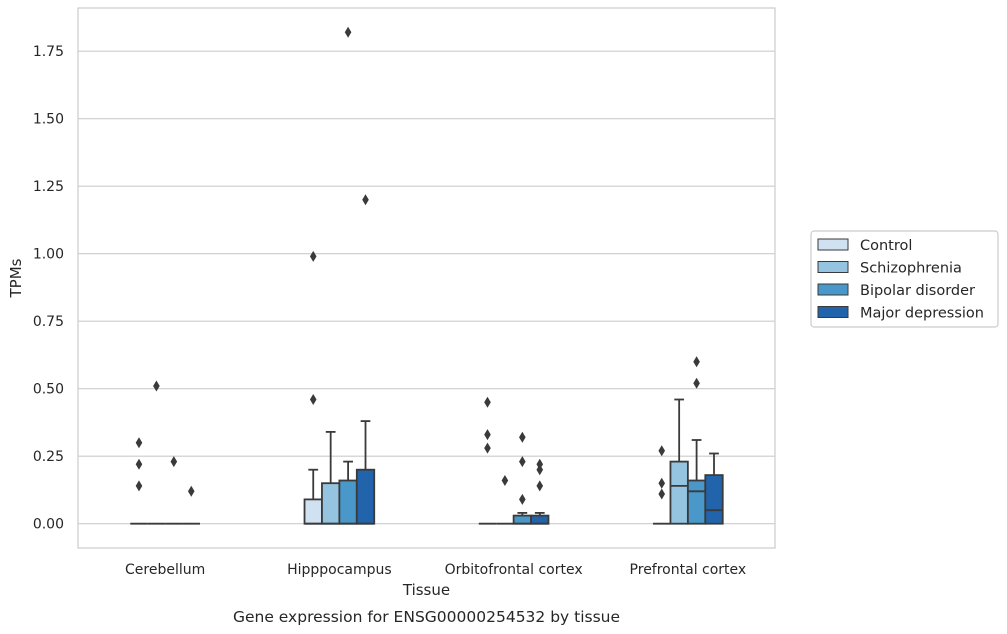 Image resolution: width=1007 pixels, height=634 pixels. I want to click on legend-frame, so click(904, 279).